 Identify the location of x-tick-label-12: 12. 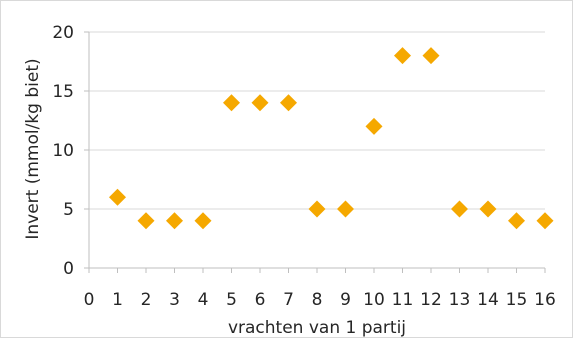
(431, 300).